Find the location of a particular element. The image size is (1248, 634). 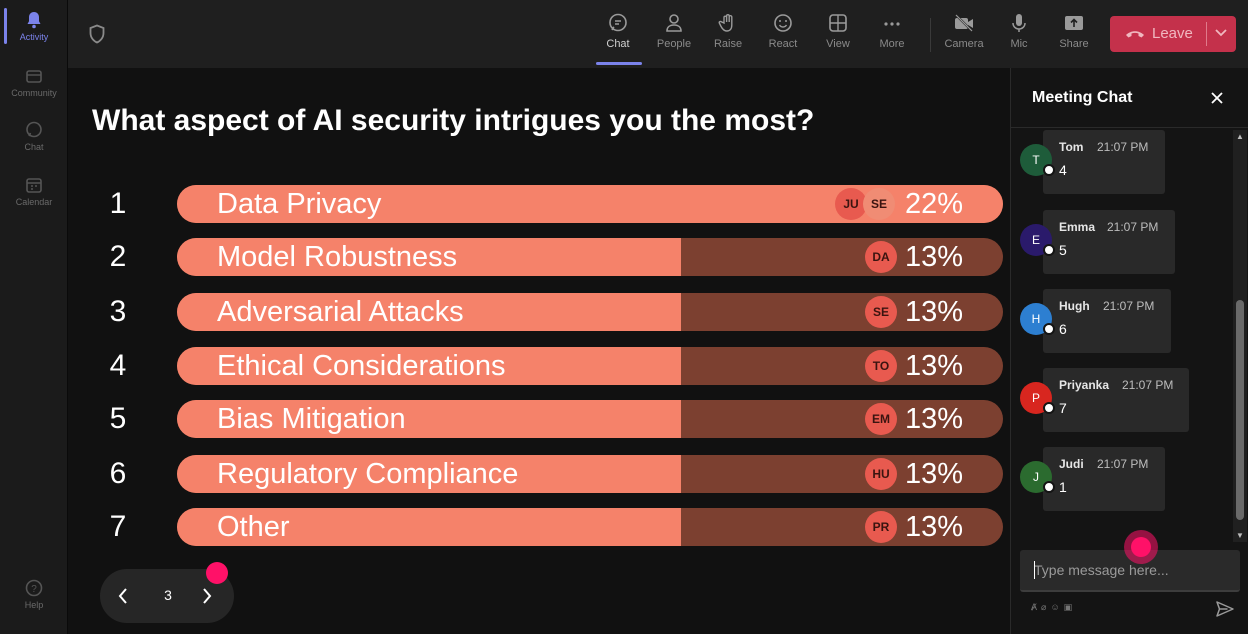

poll-option-row: 5 Bias Mitigation EM 13% is located at coordinates (539, 419).